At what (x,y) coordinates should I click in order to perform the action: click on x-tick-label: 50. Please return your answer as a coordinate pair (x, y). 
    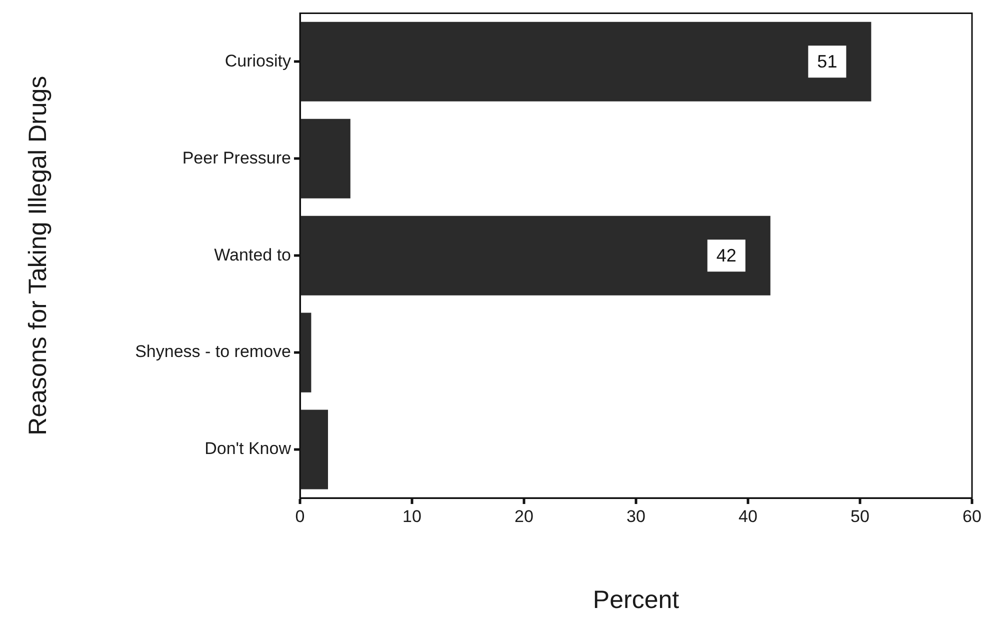
    Looking at the image, I should click on (860, 516).